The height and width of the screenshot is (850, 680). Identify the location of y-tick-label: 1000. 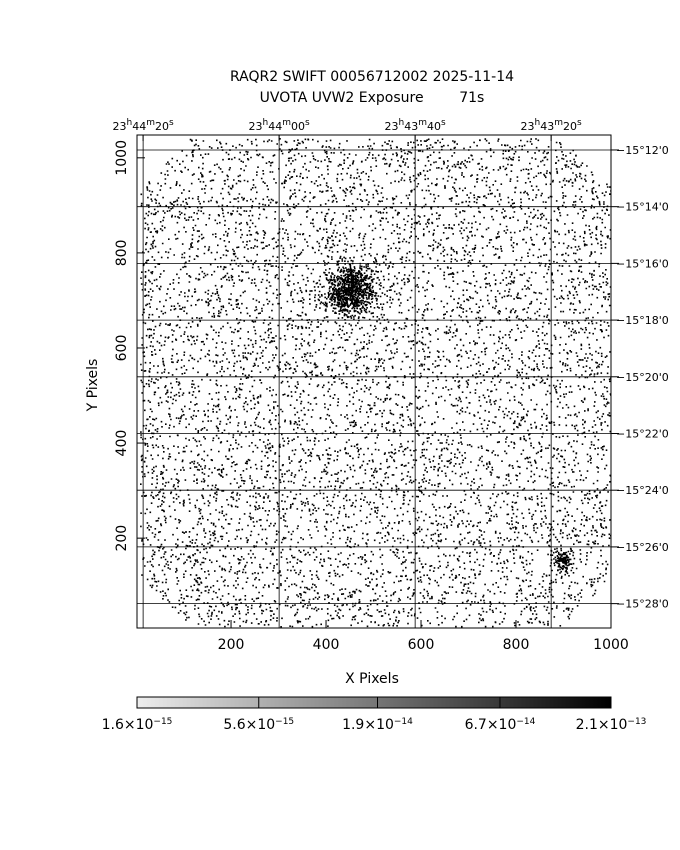
(122, 158).